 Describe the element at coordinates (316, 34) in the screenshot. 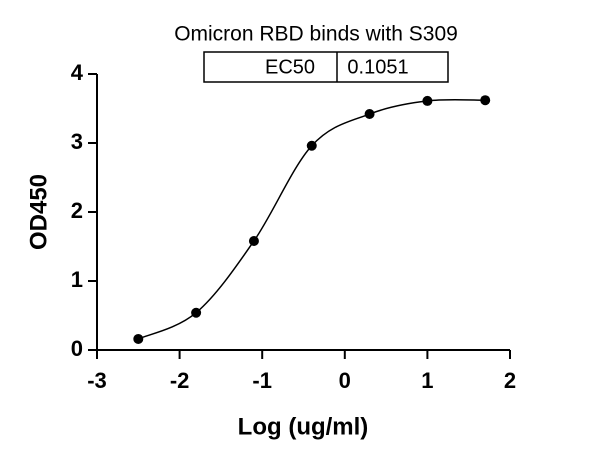

I see `chart-title: Omicron RBD binds with S309` at that location.